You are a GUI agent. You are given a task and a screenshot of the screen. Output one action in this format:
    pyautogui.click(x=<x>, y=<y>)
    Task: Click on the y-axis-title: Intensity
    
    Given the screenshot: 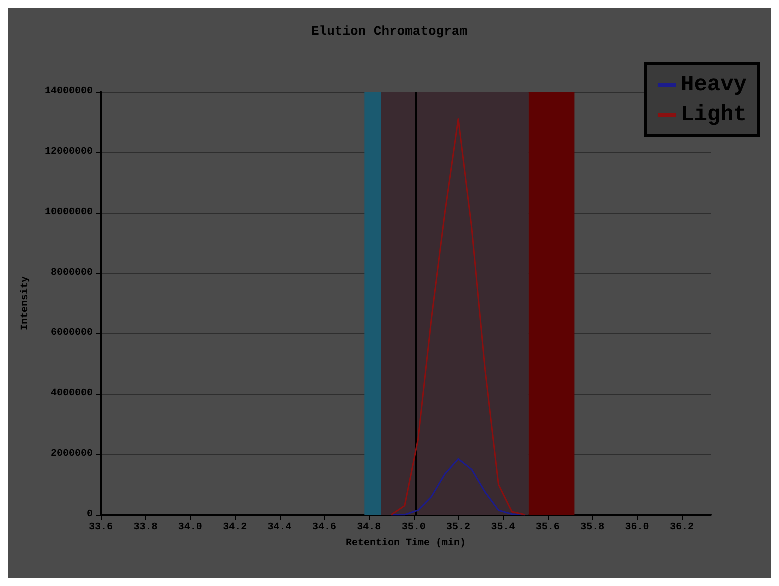 What is the action you would take?
    pyautogui.click(x=26, y=303)
    